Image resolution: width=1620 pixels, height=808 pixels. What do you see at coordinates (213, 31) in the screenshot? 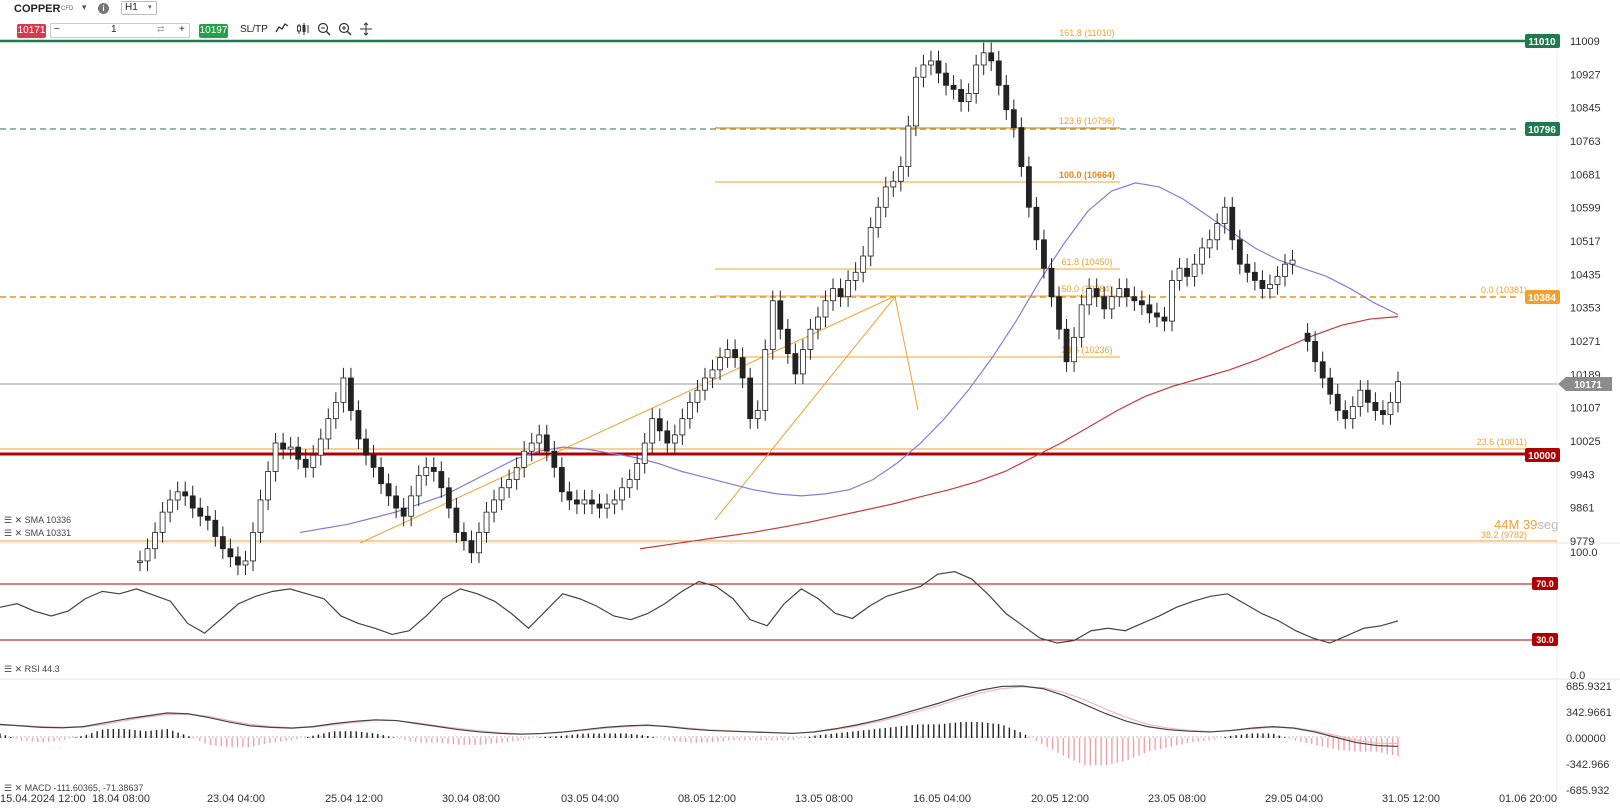
I see `buy-button: 10197` at bounding box center [213, 31].